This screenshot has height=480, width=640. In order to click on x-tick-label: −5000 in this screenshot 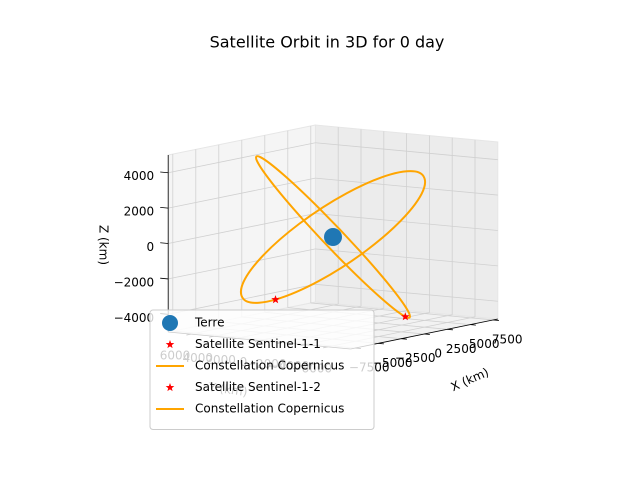, I will do `click(392, 363)`.